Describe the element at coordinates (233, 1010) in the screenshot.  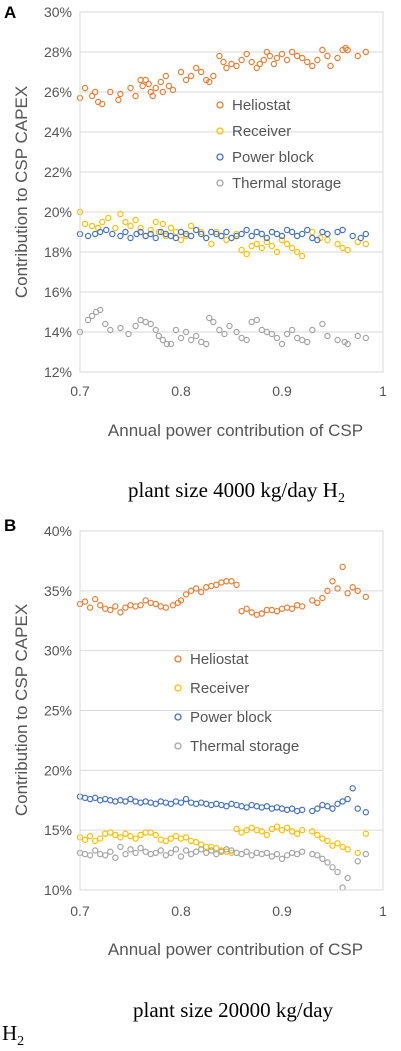
I see `caption: plant size 20000 kg/day` at that location.